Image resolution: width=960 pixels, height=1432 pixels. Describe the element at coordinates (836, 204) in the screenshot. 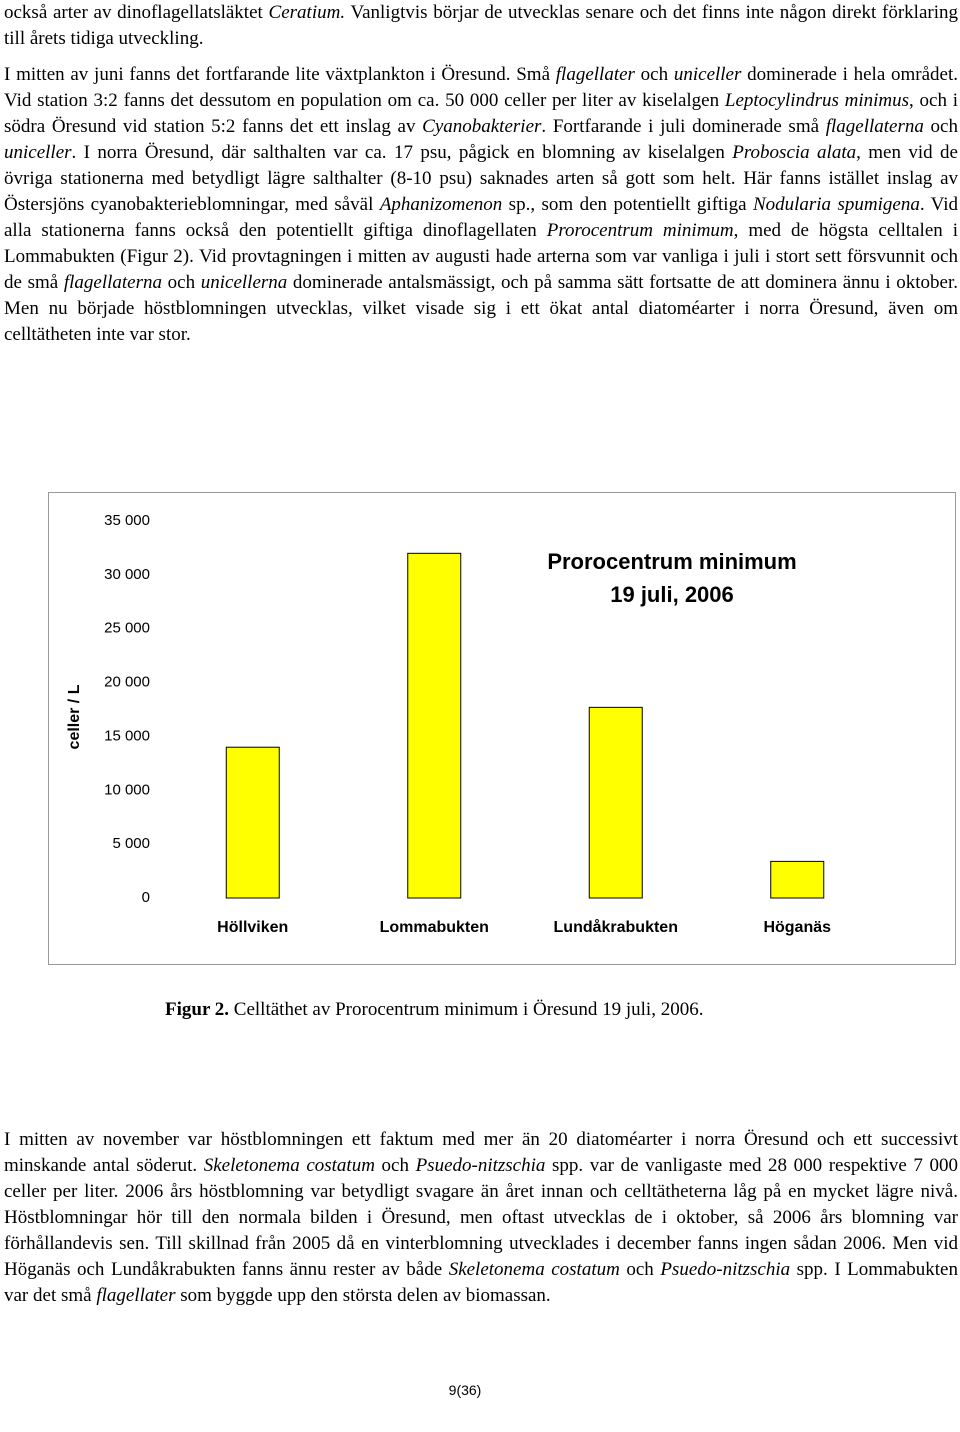

I see `italic-text: Nodularia spumigena` at that location.